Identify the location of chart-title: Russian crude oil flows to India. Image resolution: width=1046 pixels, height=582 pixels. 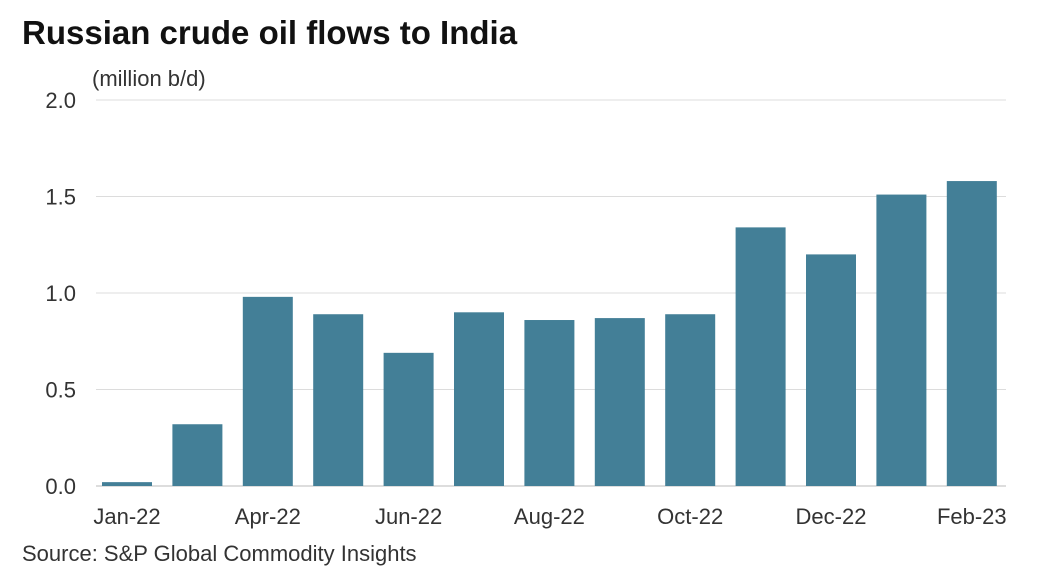
(270, 32).